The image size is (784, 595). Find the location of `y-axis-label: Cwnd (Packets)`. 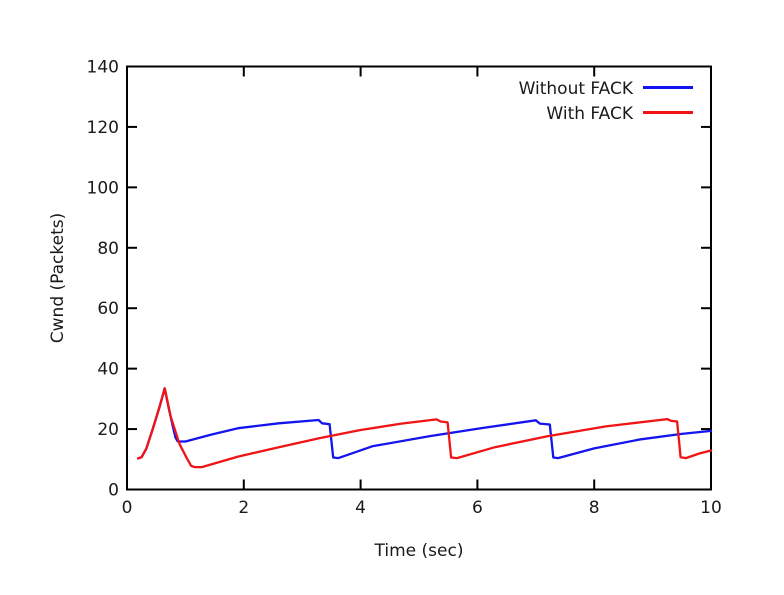

y-axis-label: Cwnd (Packets) is located at coordinates (58, 278).